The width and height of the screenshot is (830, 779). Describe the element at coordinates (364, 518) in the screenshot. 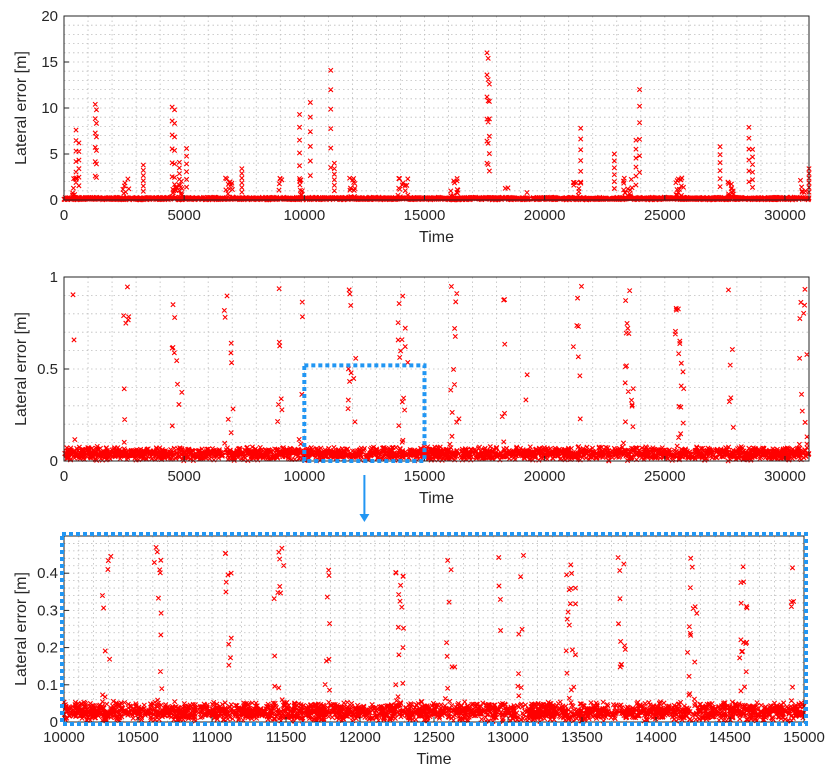

I see `arrow-down-icon` at that location.